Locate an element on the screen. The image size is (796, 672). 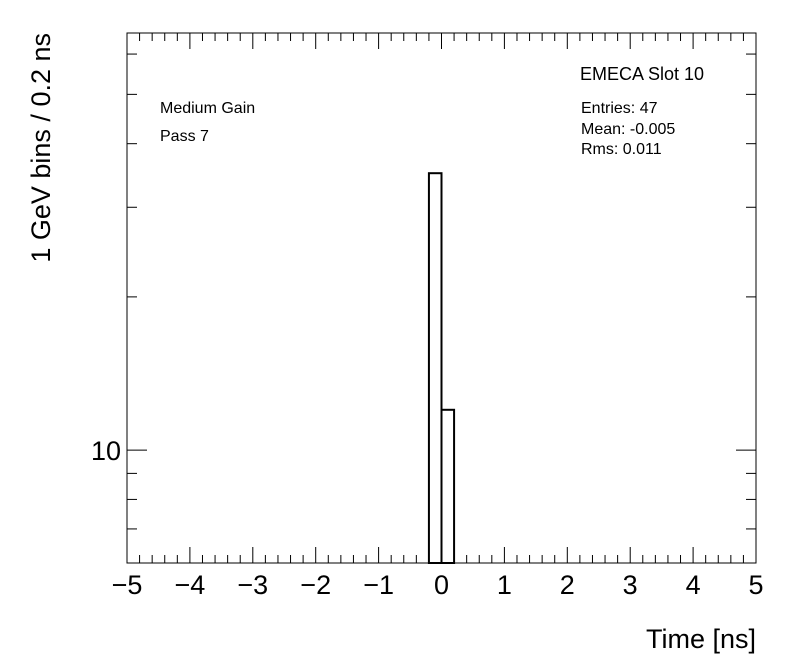
x-tick-label: 1 is located at coordinates (504, 585).